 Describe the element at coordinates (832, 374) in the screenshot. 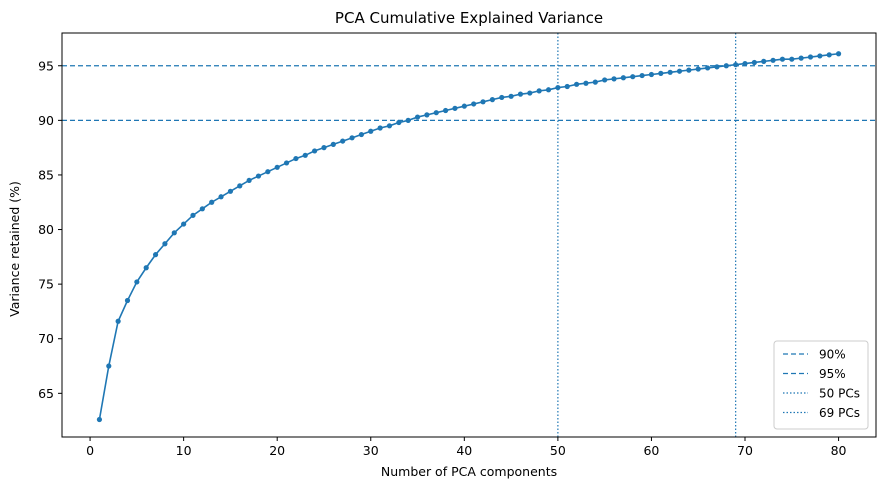

I see `legend-label: 95%` at that location.